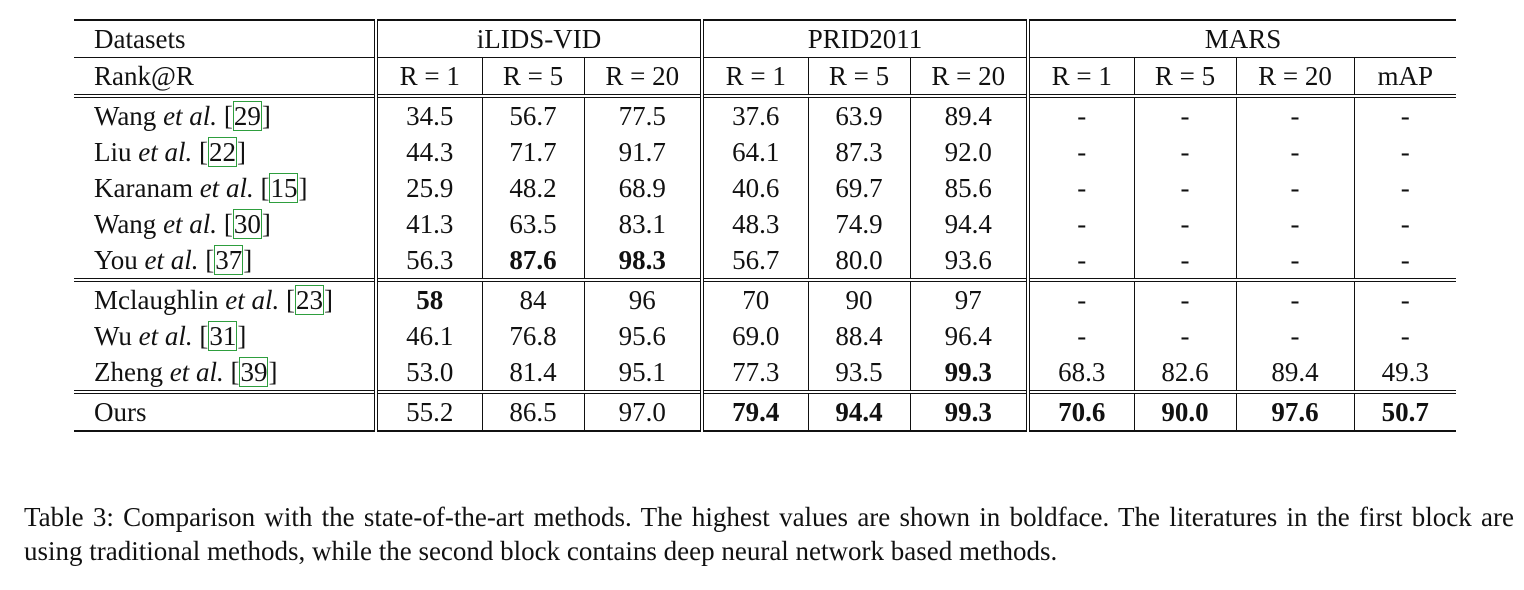 This screenshot has height=590, width=1524. Describe the element at coordinates (116, 335) in the screenshot. I see `author-name: Wu` at that location.